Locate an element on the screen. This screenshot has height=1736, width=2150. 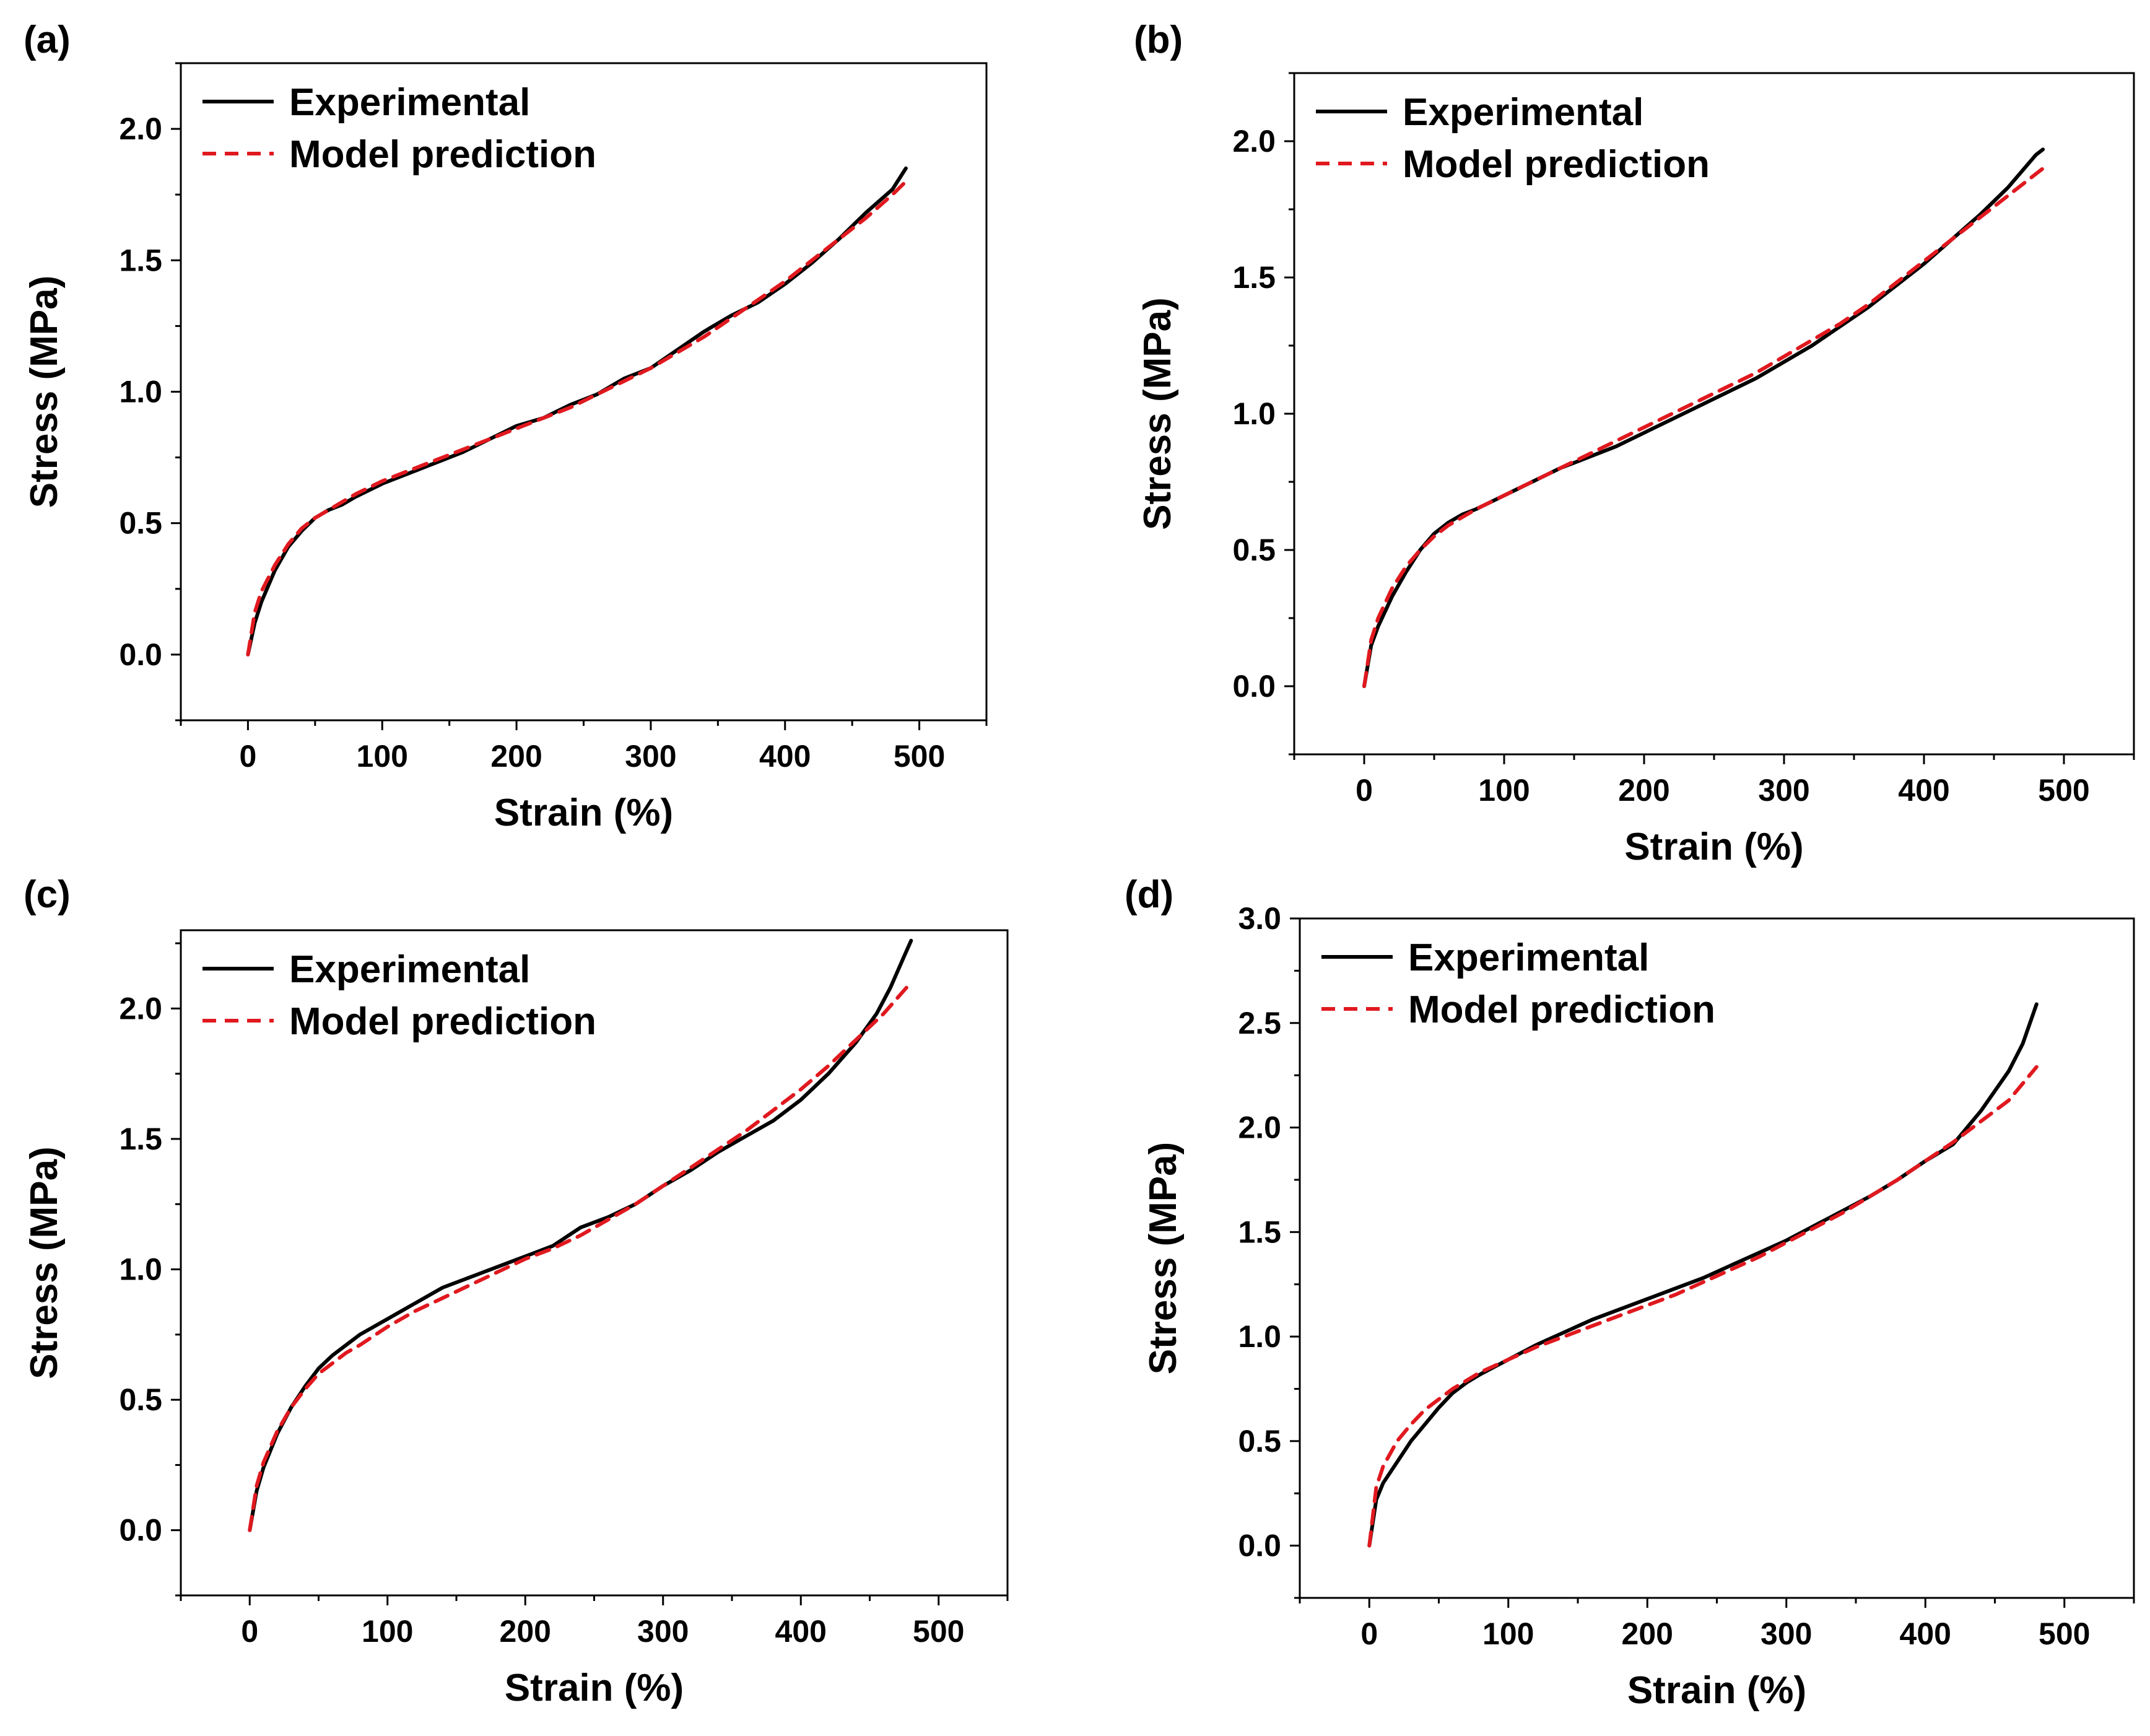
y-tick-label: 2.5 is located at coordinates (1259, 1023).